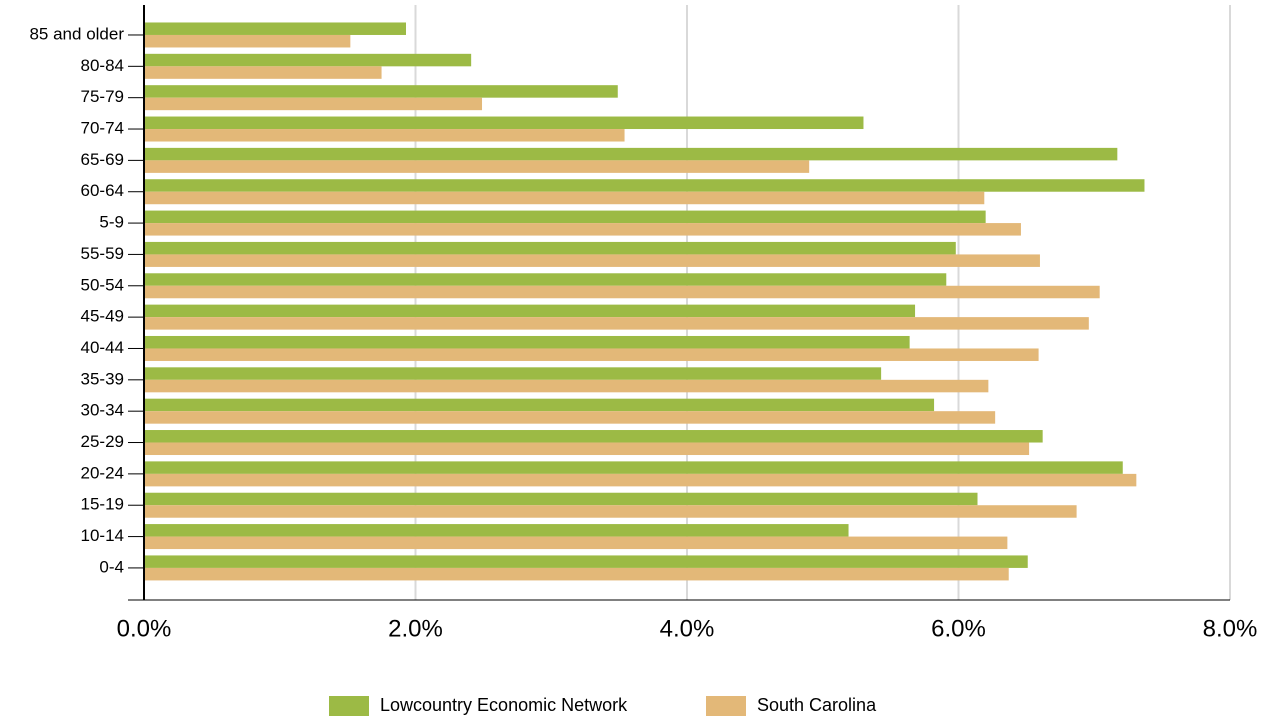  Describe the element at coordinates (102, 253) in the screenshot. I see `y-tick-label: 55-59` at that location.